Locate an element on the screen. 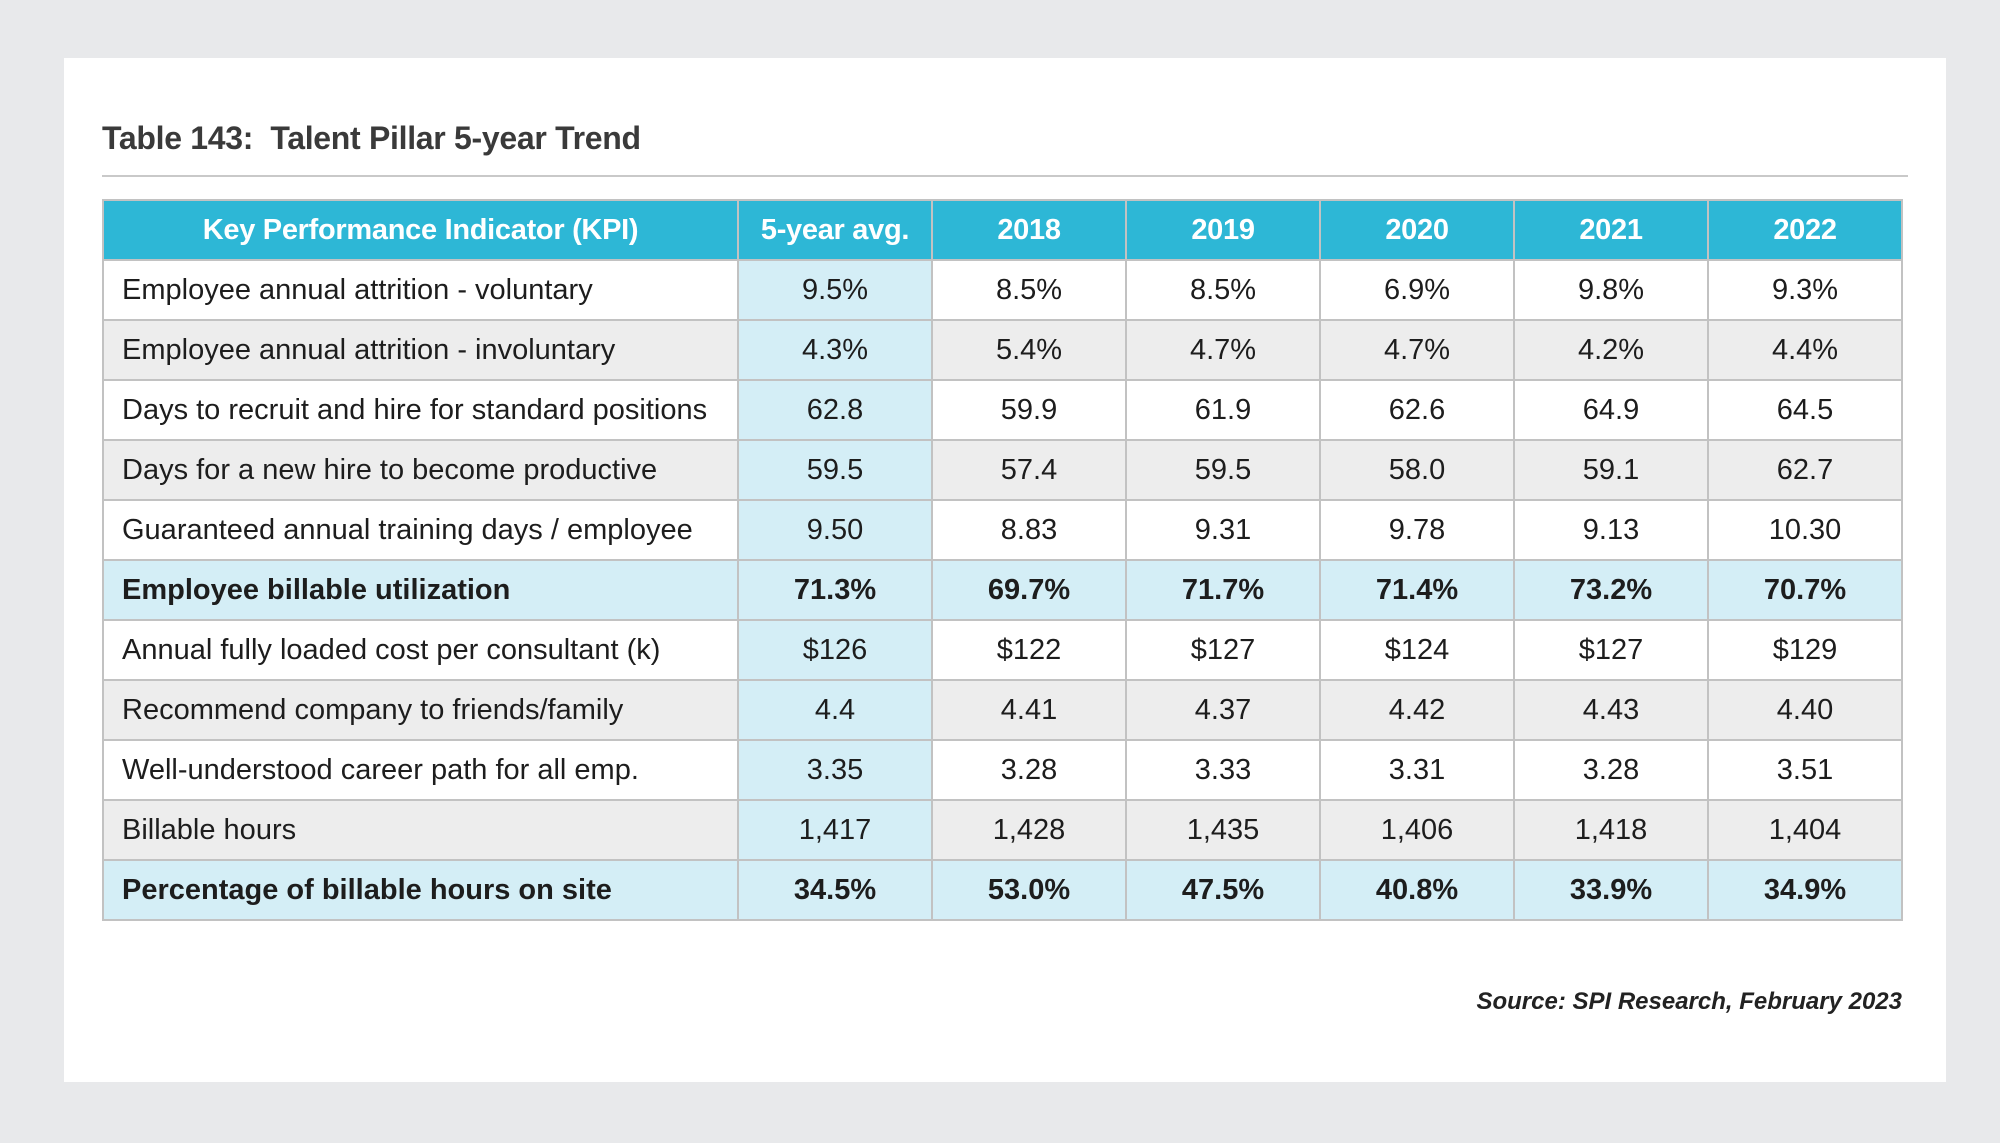  kpi-label: Billable hours is located at coordinates (420, 830).